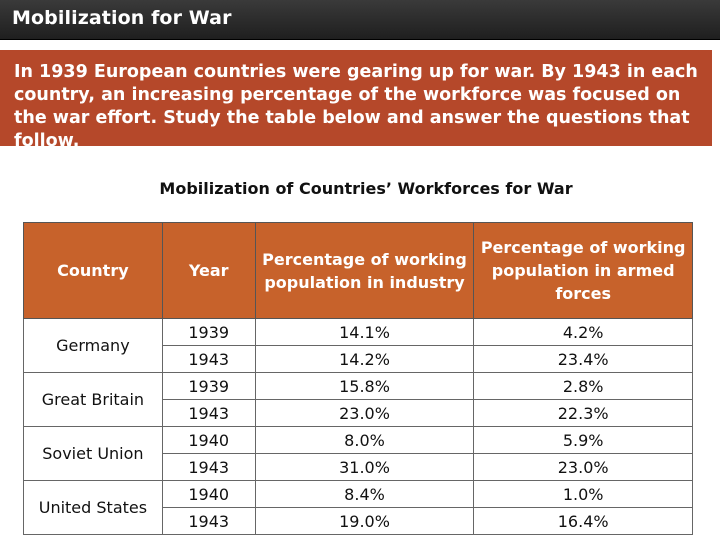 The height and width of the screenshot is (540, 720). I want to click on table-row: Great Britain 1939 15.8% 2.8%, so click(358, 399).